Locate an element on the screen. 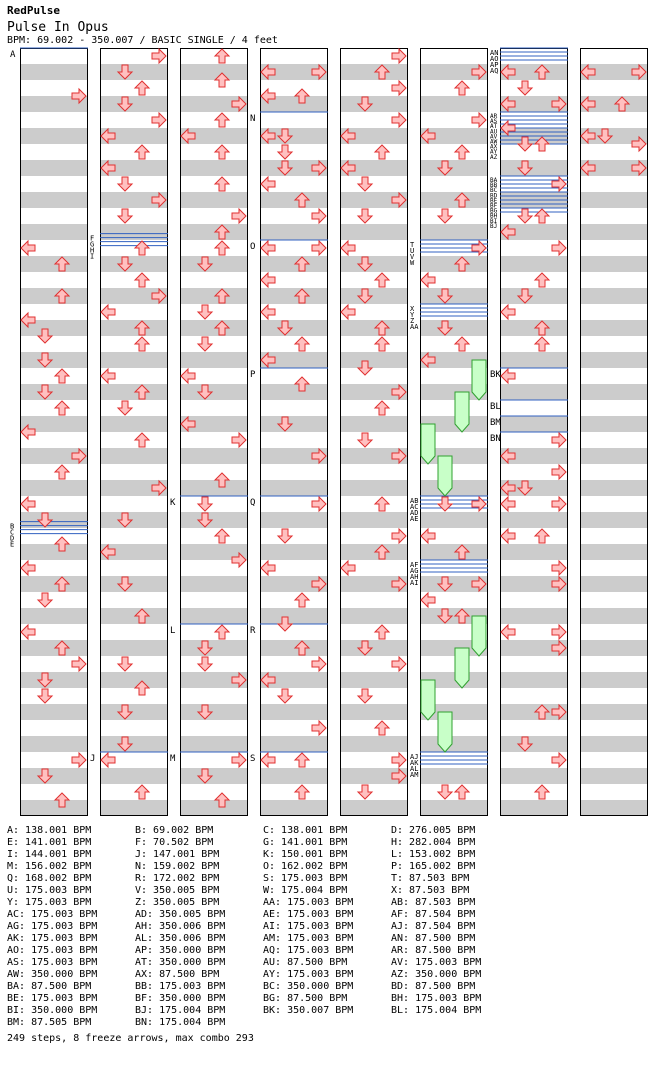 The height and width of the screenshot is (1068, 672). bpm-legend-entry: BM: 87.505 BPM is located at coordinates (49, 1022).